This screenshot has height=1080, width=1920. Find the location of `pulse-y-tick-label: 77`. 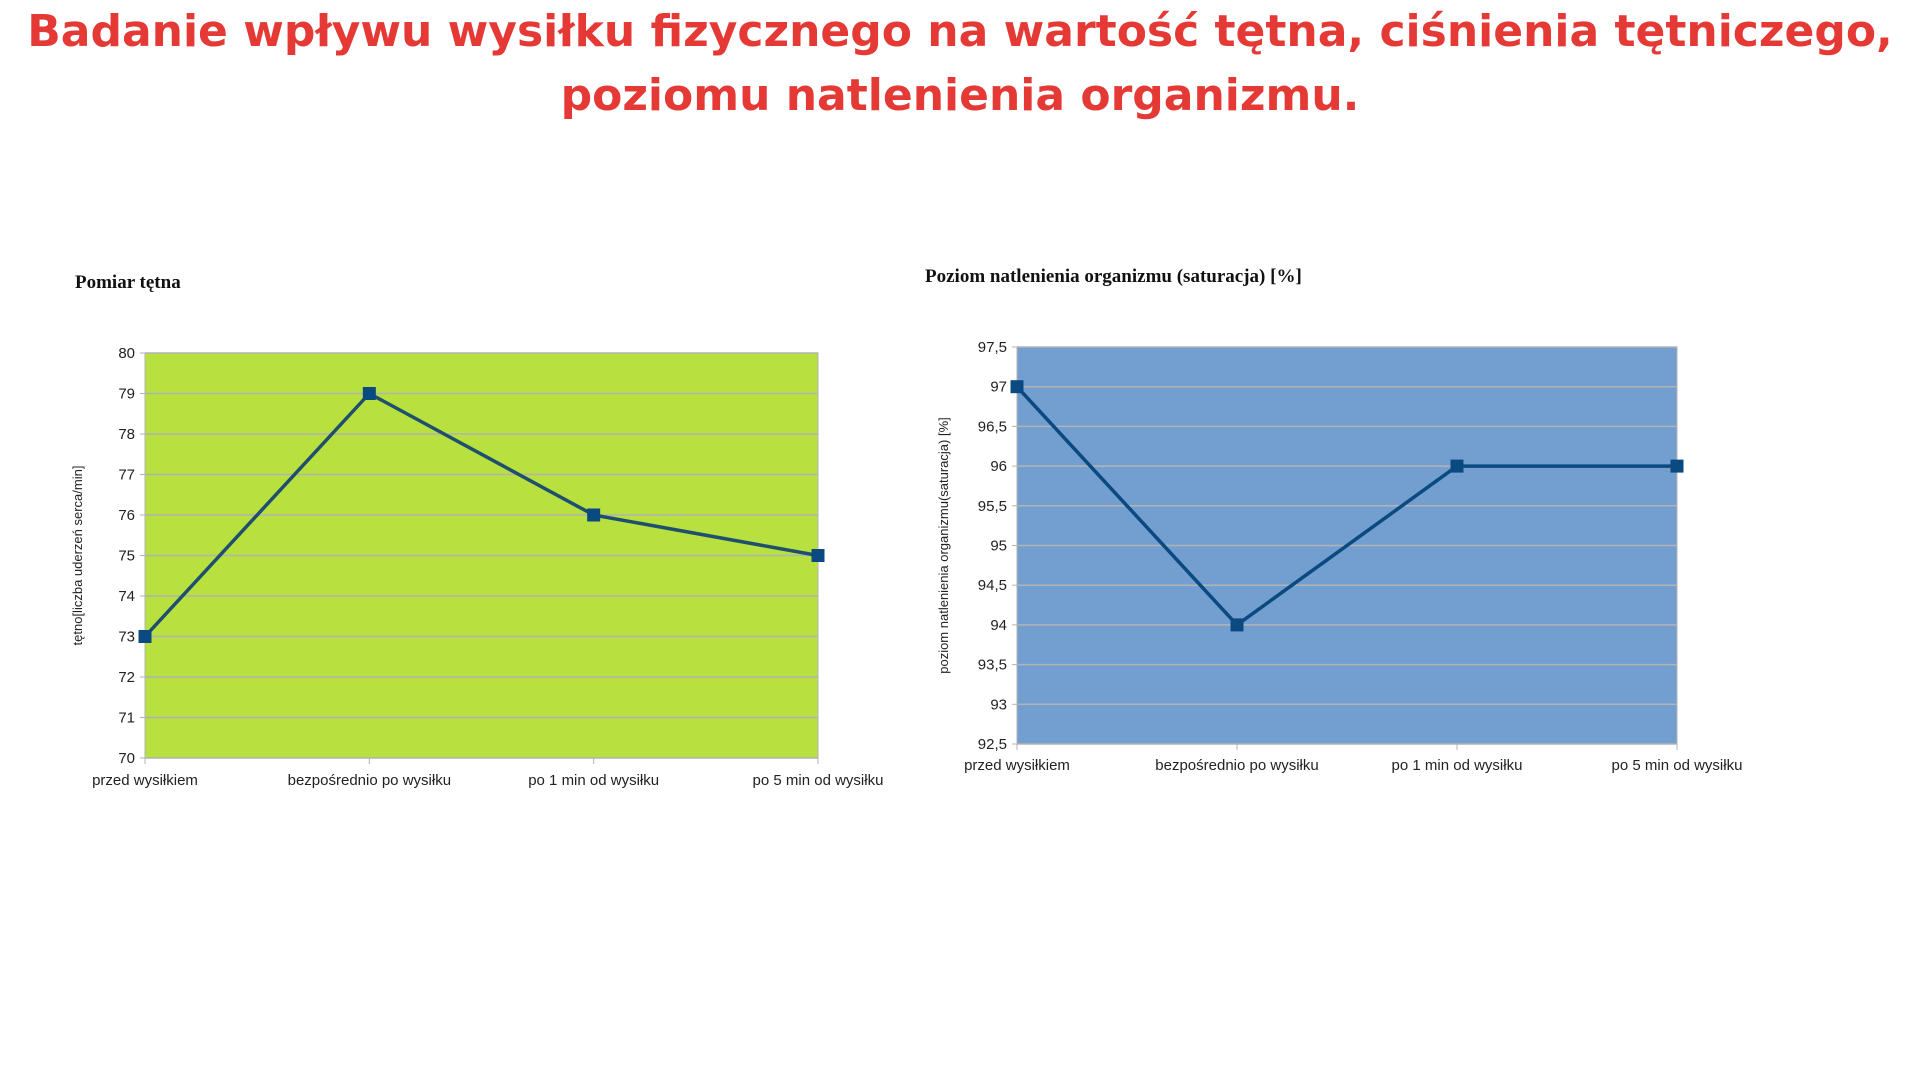

pulse-y-tick-label: 77 is located at coordinates (126, 475).